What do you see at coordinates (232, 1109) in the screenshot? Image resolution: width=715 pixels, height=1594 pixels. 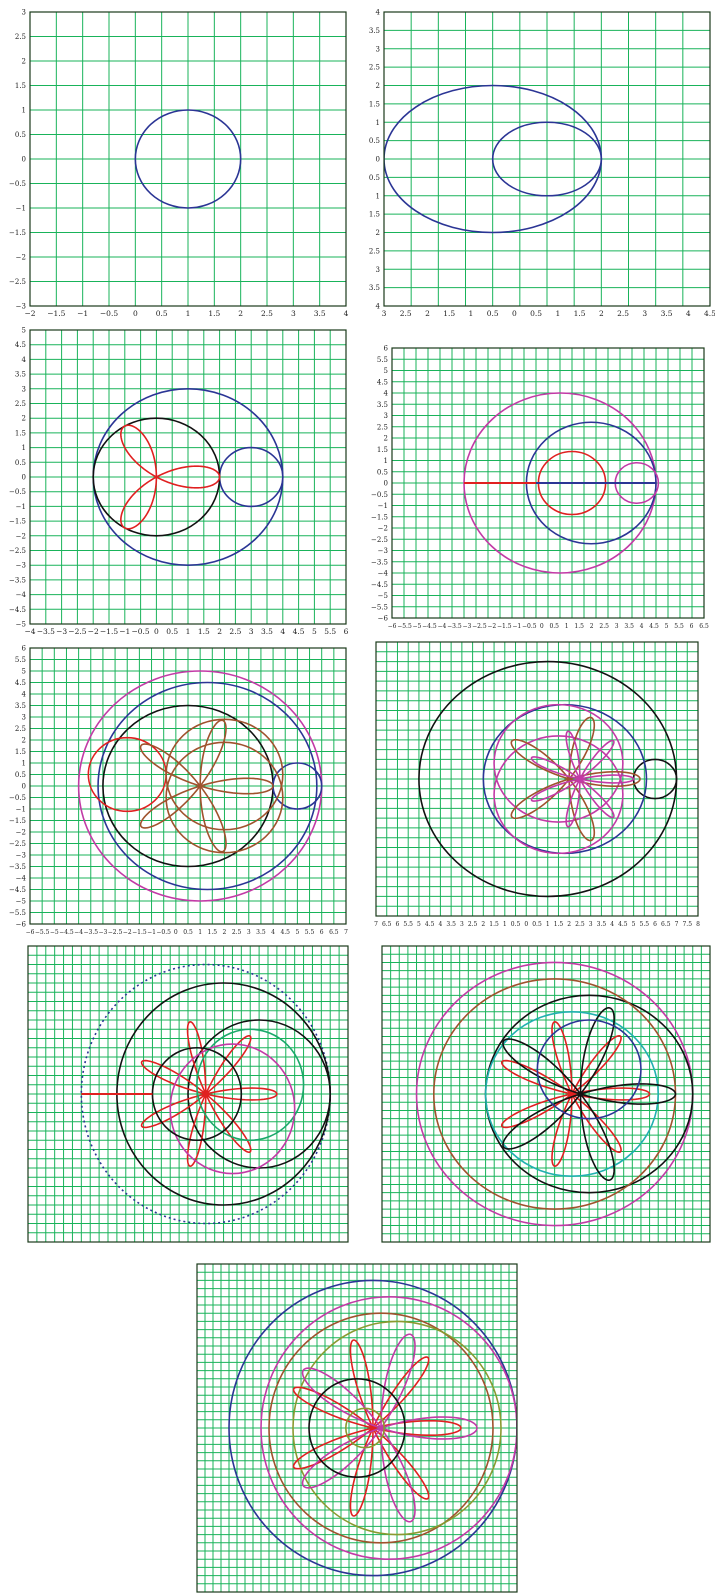 I see `curve-circle-magenta` at bounding box center [232, 1109].